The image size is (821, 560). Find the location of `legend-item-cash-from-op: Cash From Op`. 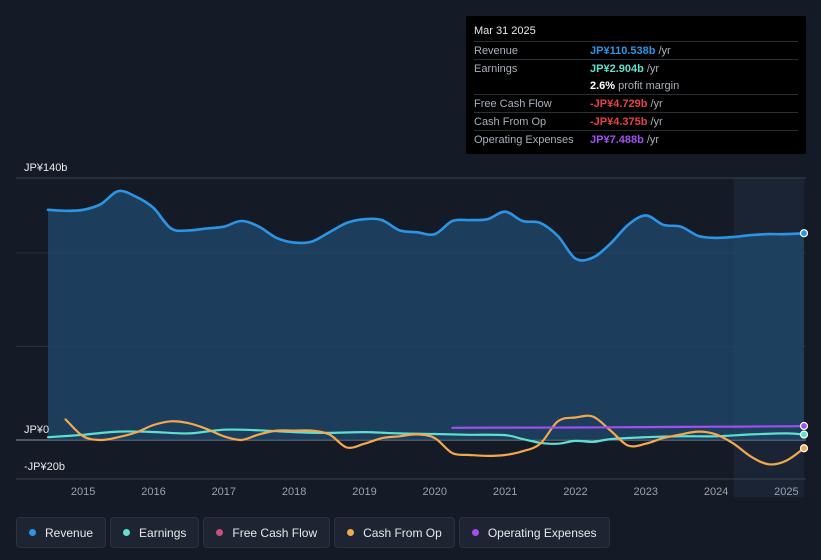

legend-item-cash-from-op: Cash From Op is located at coordinates (394, 532).